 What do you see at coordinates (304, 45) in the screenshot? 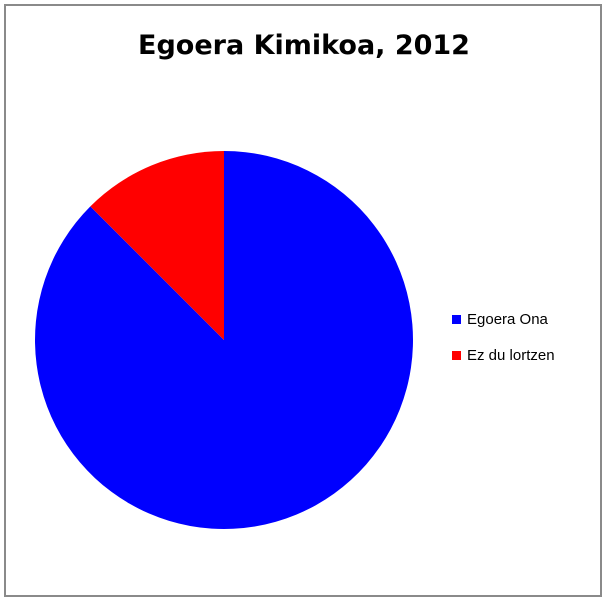
I see `chart-title: Egoera Kimikoa, 2012` at bounding box center [304, 45].